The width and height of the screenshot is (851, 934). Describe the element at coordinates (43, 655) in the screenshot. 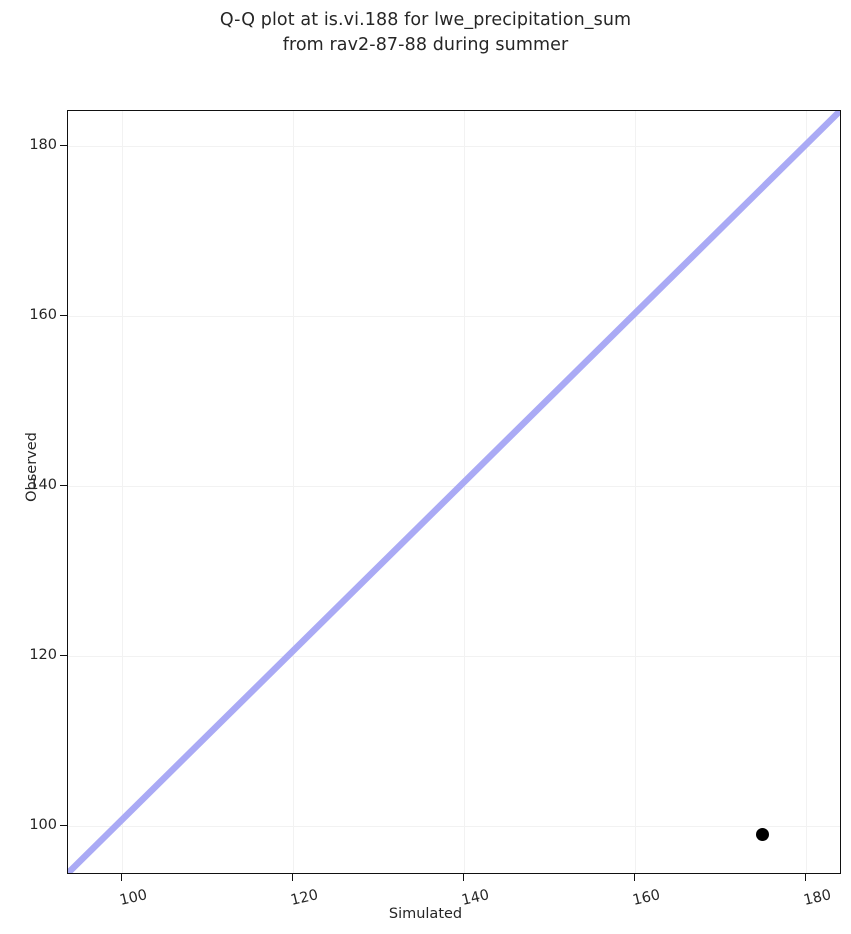

I see `ytick-label-120: 120` at that location.